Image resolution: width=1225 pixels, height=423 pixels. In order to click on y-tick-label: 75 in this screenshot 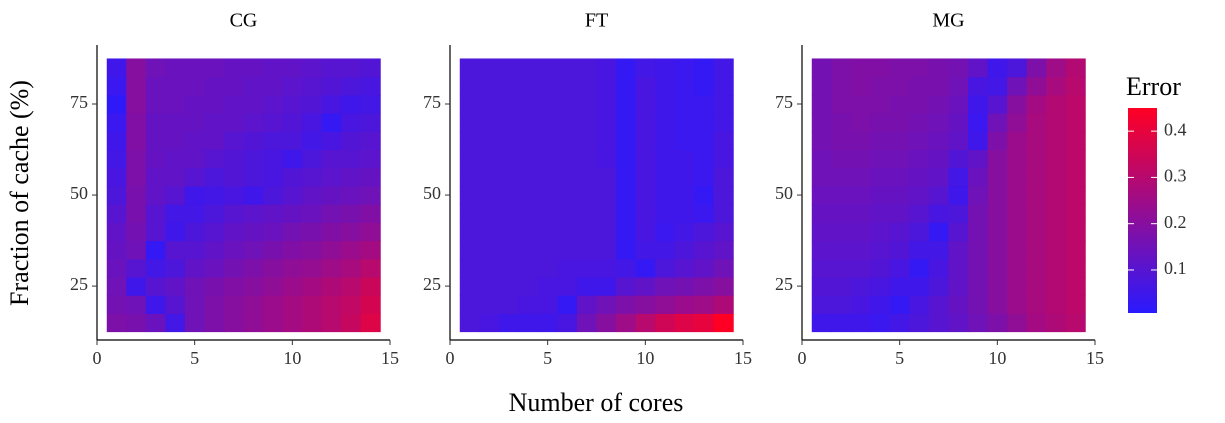, I will do `click(432, 102)`.